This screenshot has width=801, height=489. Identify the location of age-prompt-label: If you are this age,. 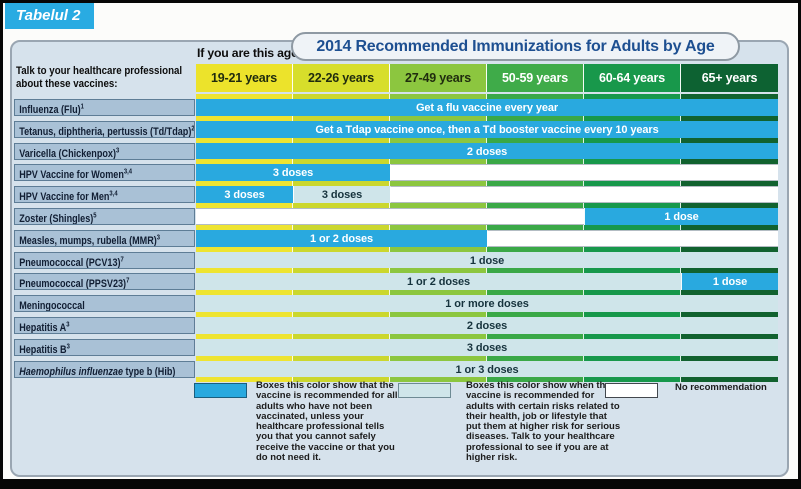
(249, 53).